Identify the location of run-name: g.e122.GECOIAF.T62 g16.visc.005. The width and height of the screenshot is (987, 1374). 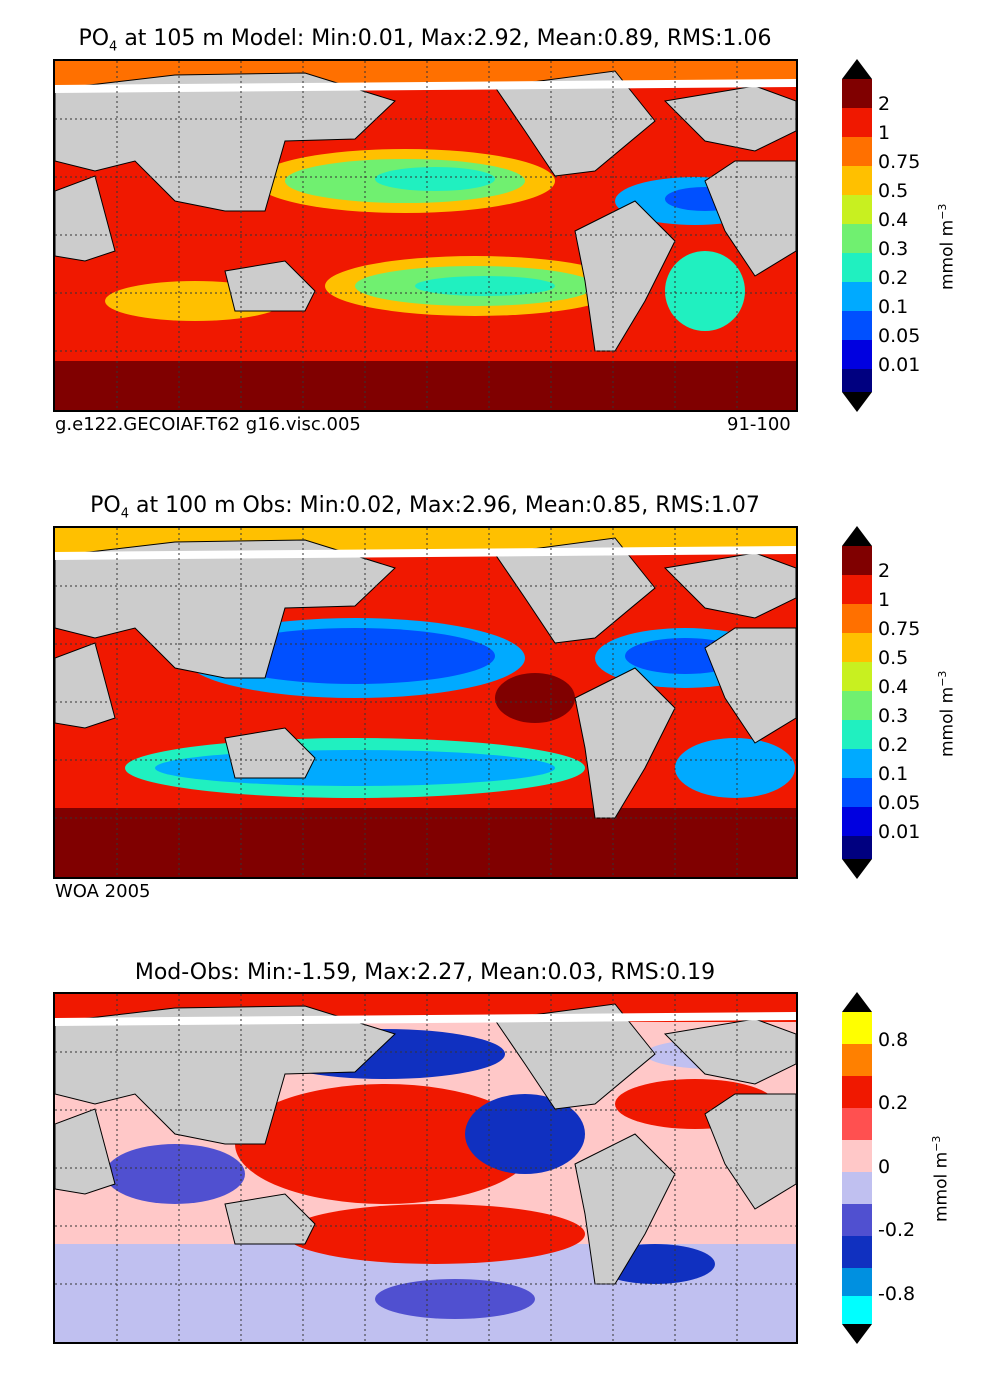
(208, 424).